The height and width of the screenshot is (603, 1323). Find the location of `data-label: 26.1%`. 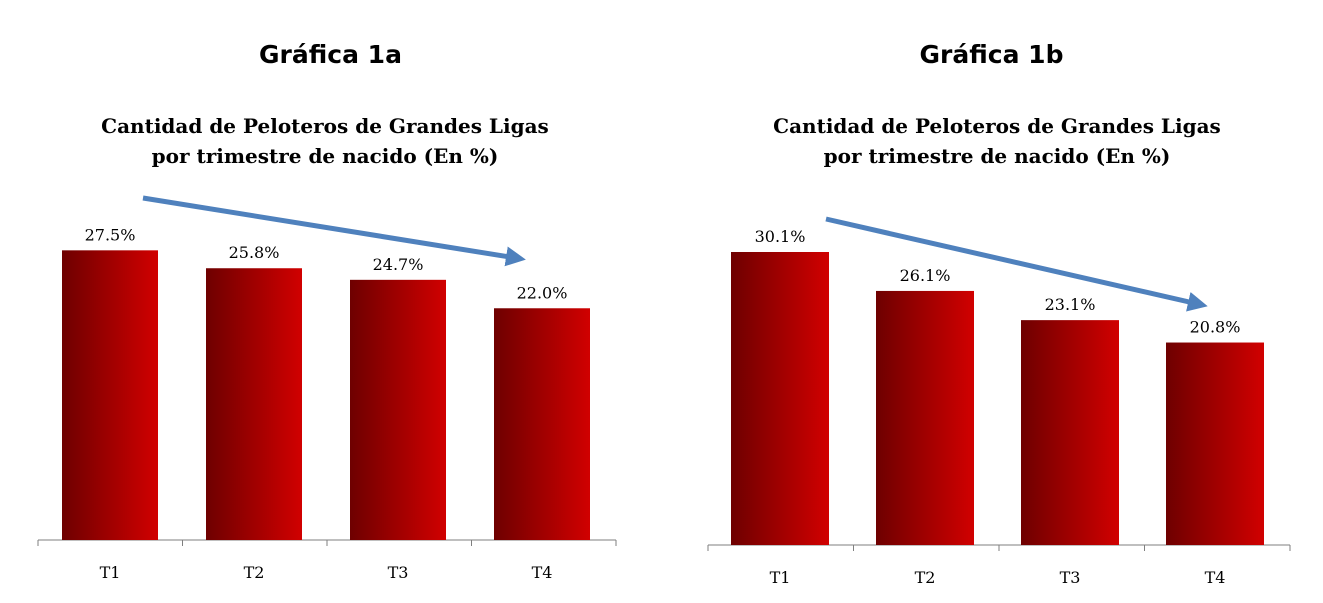

data-label: 26.1% is located at coordinates (925, 275).